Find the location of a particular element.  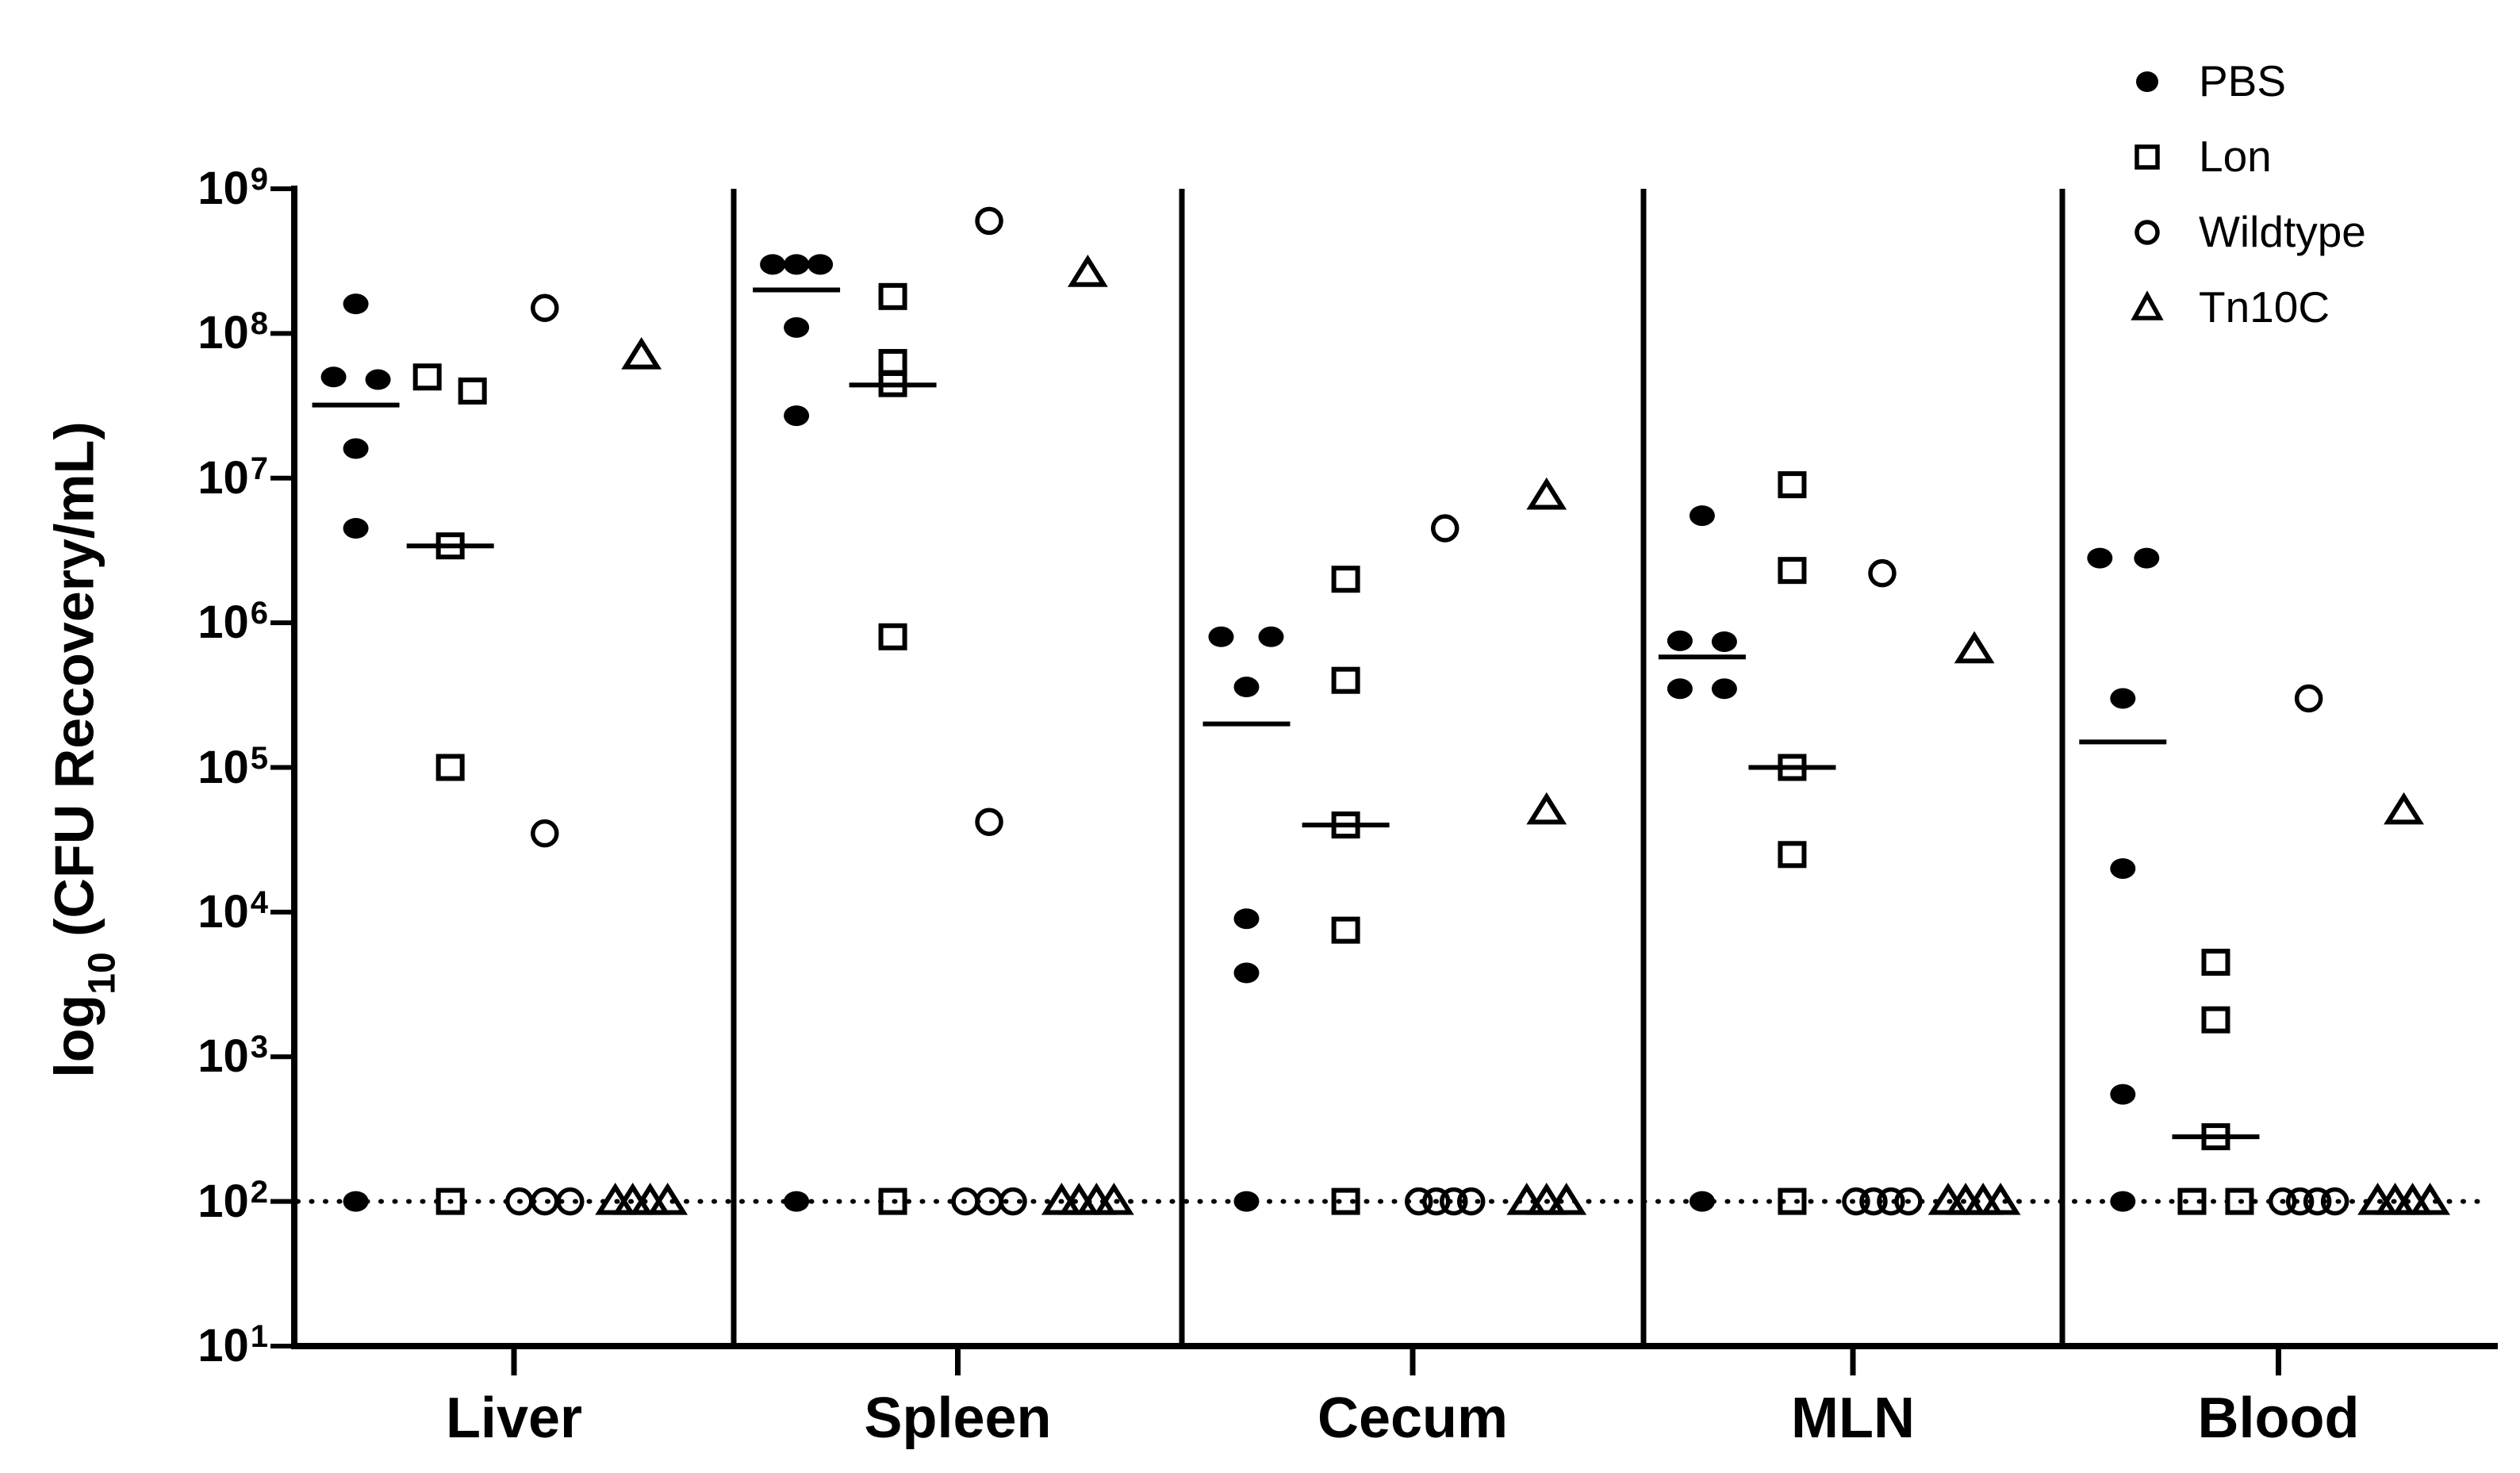

x-label-mln: MLN is located at coordinates (1853, 1418).